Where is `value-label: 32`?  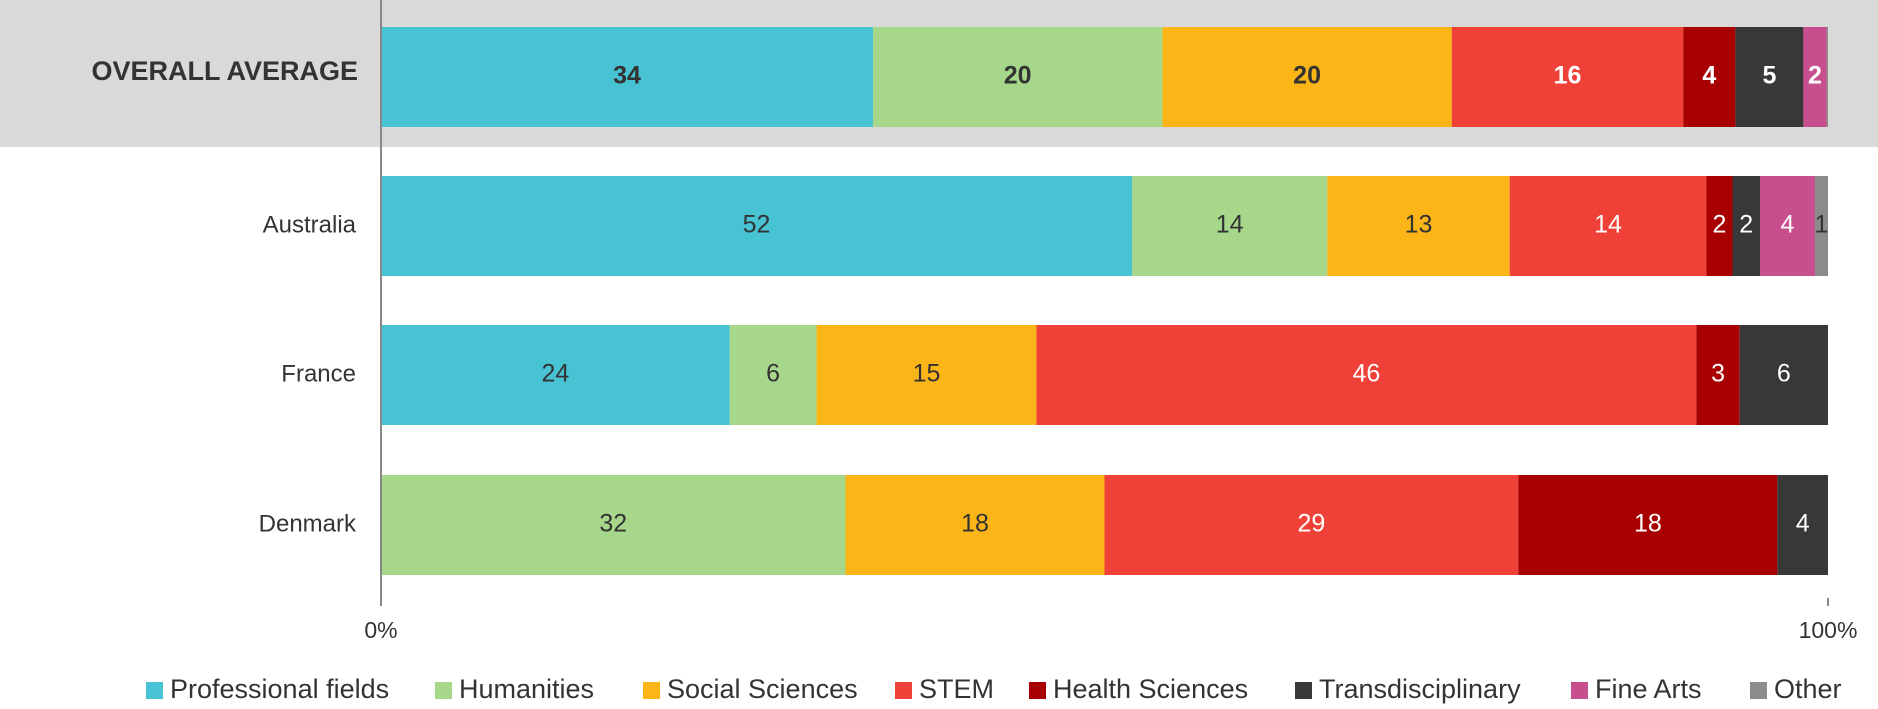 value-label: 32 is located at coordinates (613, 524).